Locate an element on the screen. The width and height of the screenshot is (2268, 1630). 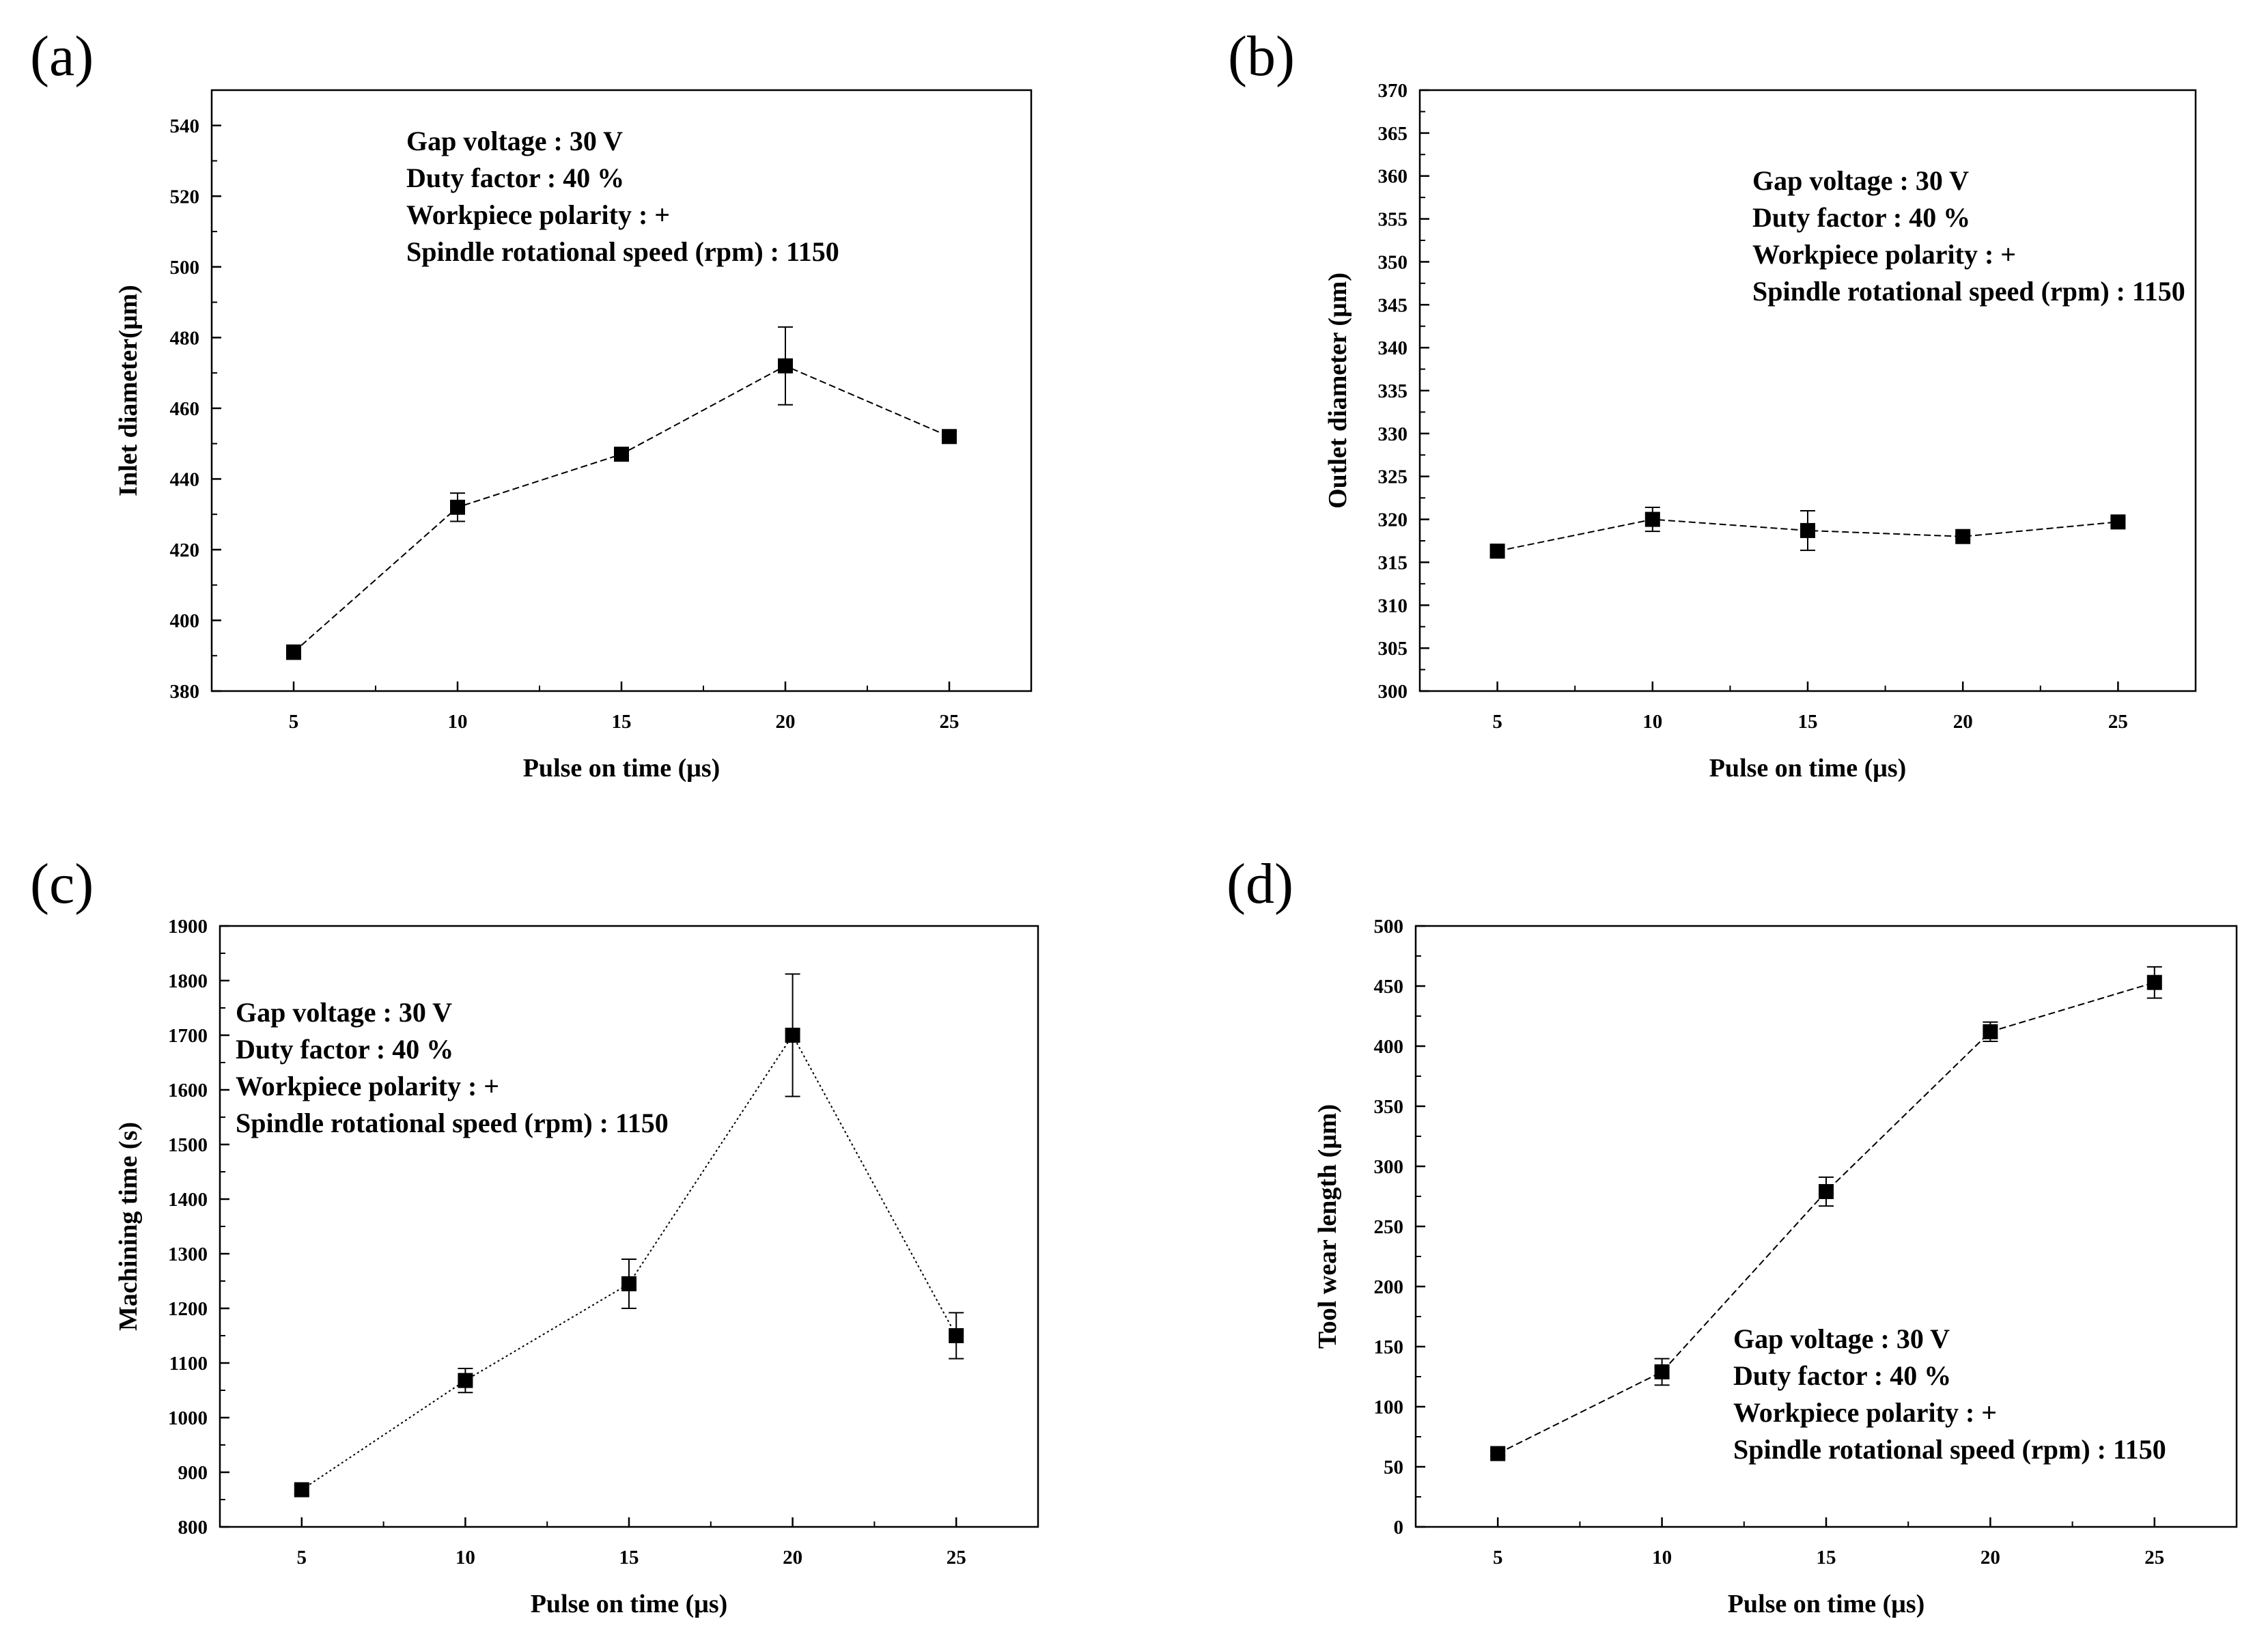
y-axis-label: Outlet diameter (μm) is located at coordinates (1338, 390).